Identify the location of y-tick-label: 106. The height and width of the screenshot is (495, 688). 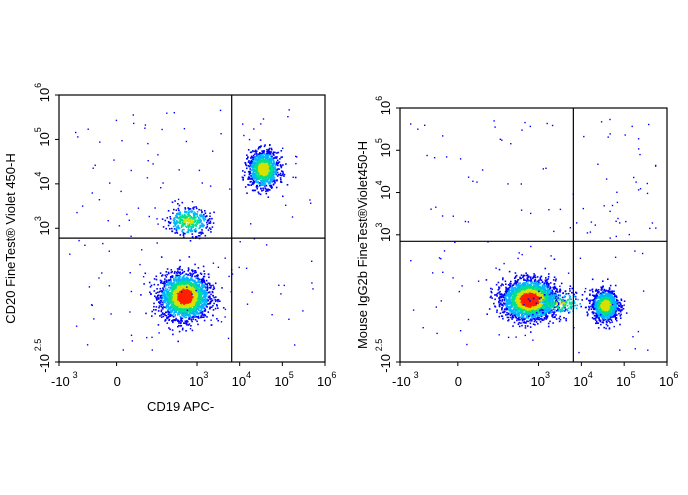
(42, 92).